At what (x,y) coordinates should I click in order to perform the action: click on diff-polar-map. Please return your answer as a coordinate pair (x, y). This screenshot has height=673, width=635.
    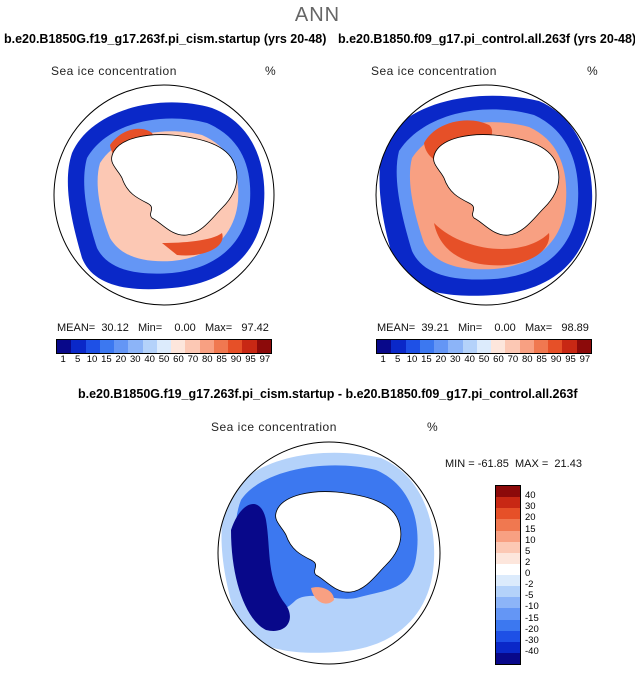
    Looking at the image, I should click on (329, 553).